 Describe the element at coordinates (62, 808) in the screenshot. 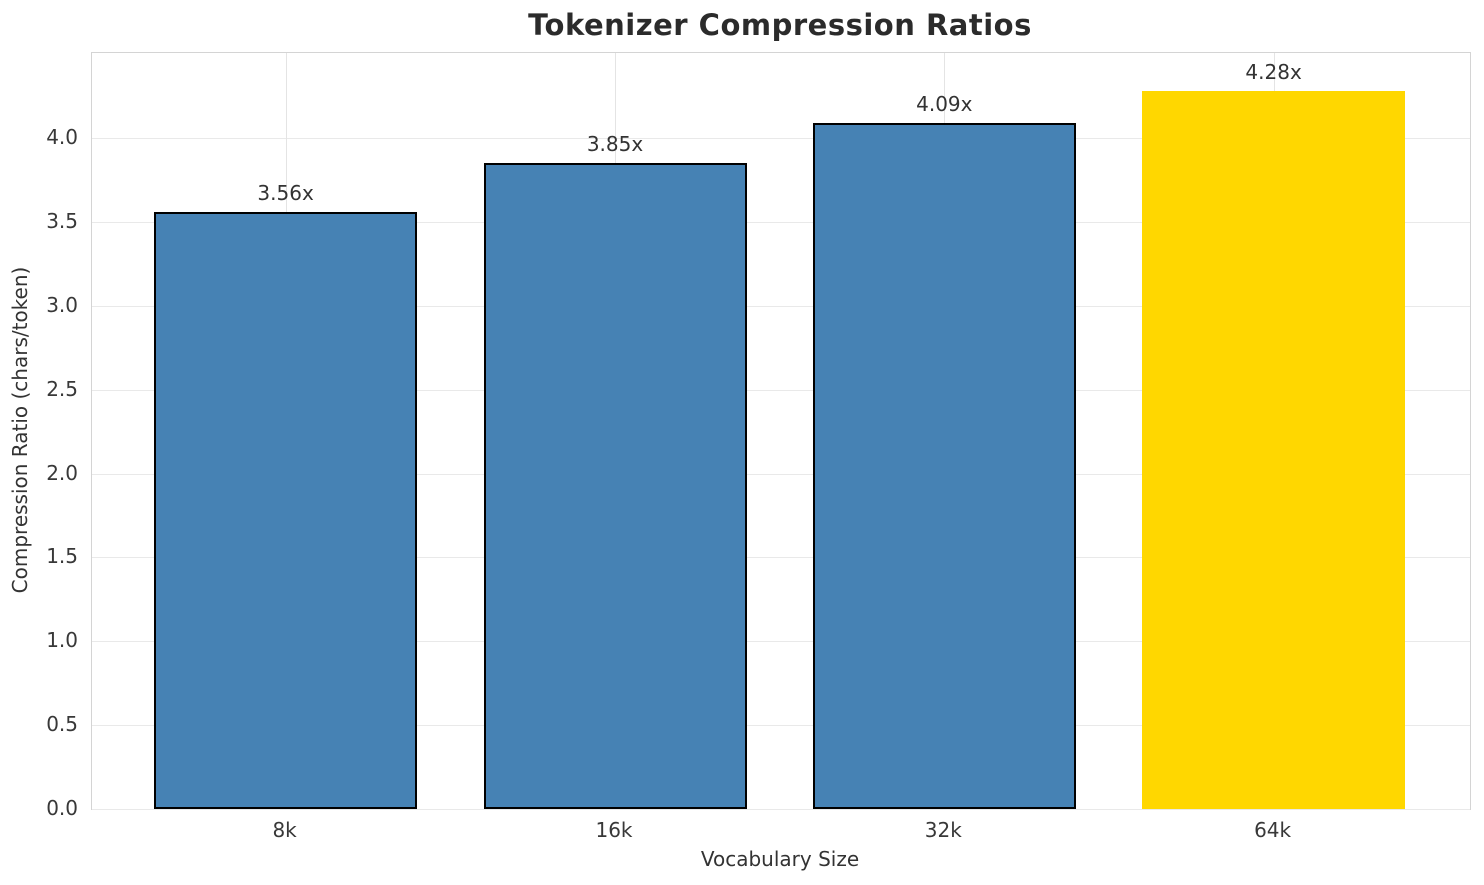

I see `y-tick-label: 0.0` at that location.